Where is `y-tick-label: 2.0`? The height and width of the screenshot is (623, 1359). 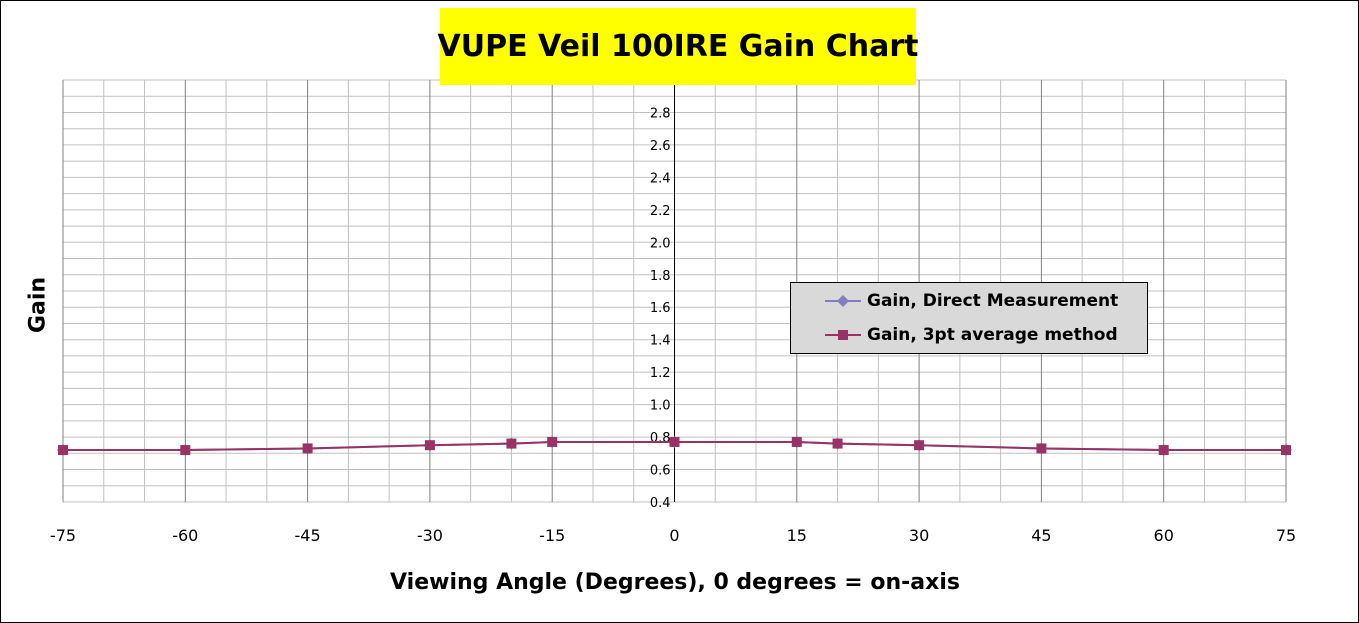 y-tick-label: 2.0 is located at coordinates (660, 243).